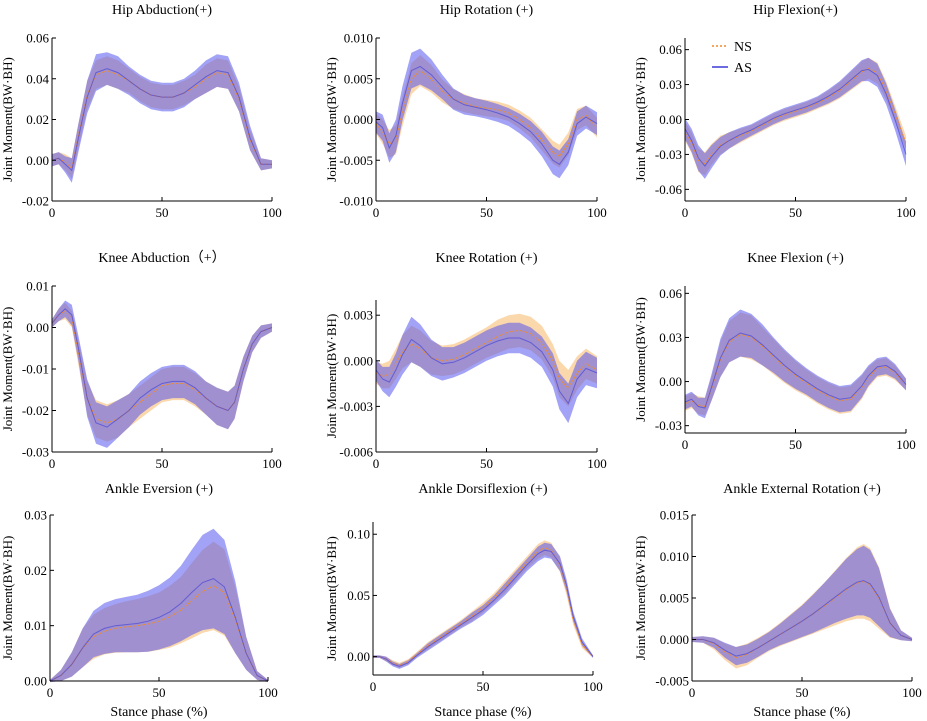 This screenshot has width=927, height=721. What do you see at coordinates (487, 258) in the screenshot?
I see `chart-title: Knee Rotation (+)` at bounding box center [487, 258].